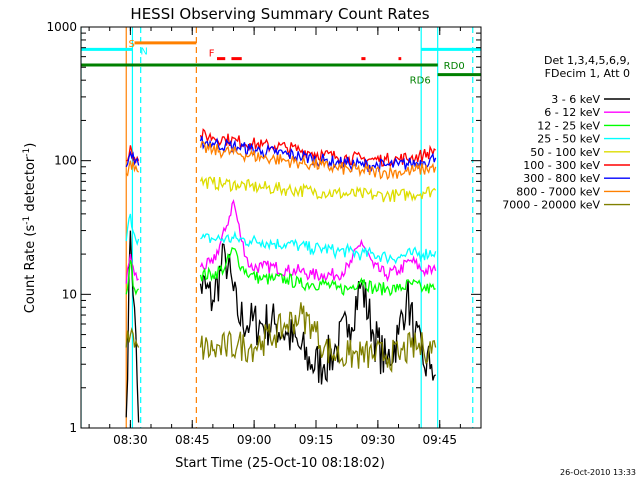  What do you see at coordinates (587, 60) in the screenshot?
I see `legend-header-0: Det 1,3,4,5,6,9,` at bounding box center [587, 60].